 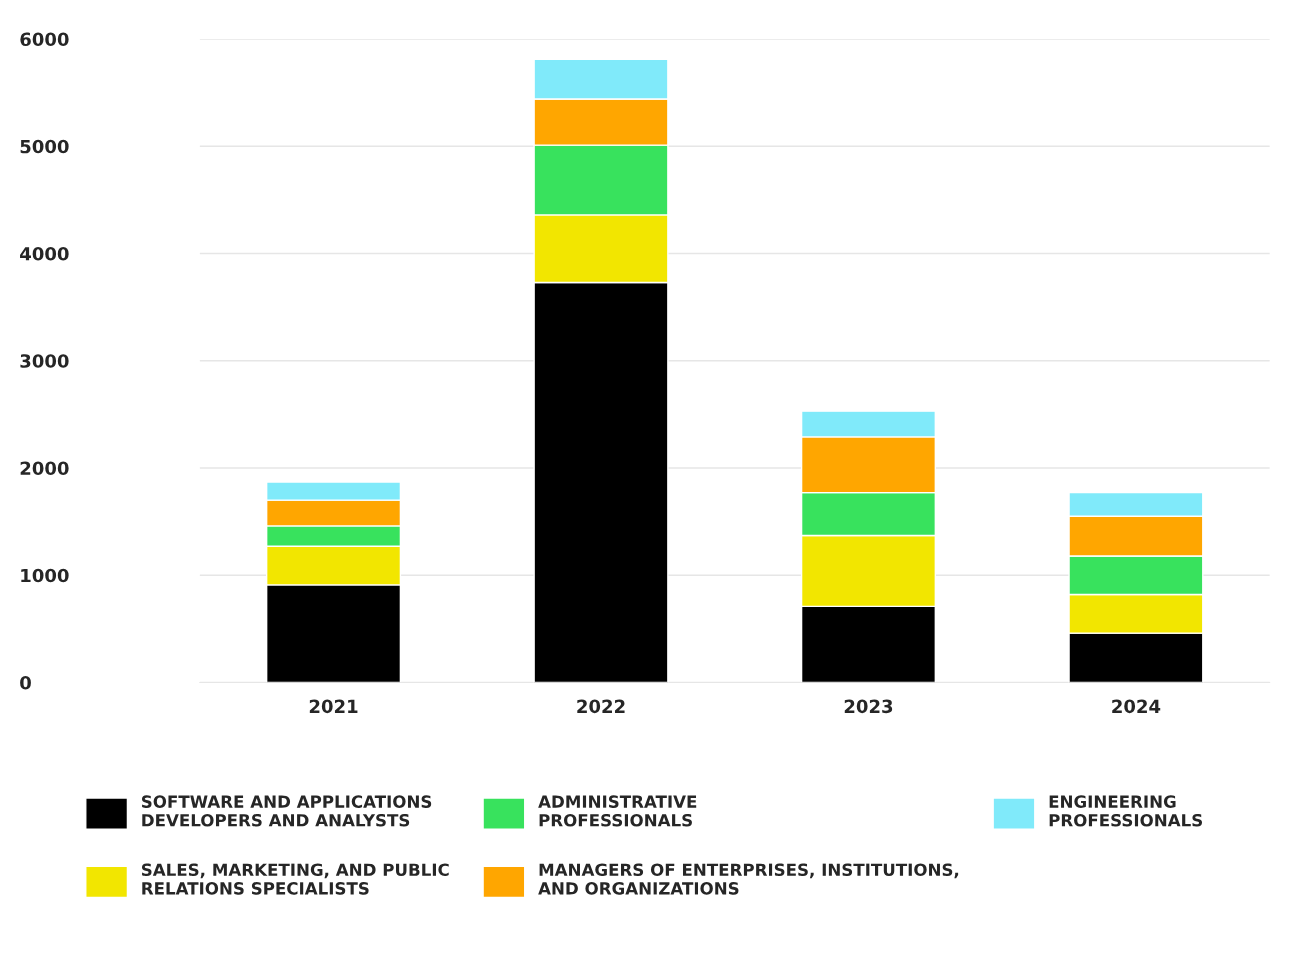 I want to click on legend-label: SOFTWARE AND APPLICATIONS DEVELOPERS AND ANALYSTS, so click(x=286, y=811).